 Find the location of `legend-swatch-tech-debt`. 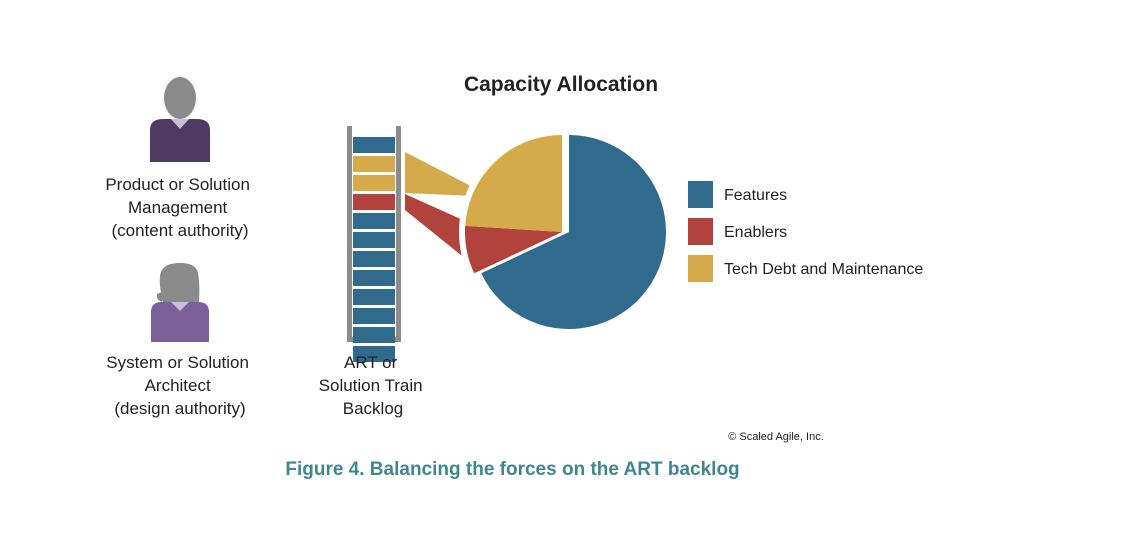

legend-swatch-tech-debt is located at coordinates (700, 268).